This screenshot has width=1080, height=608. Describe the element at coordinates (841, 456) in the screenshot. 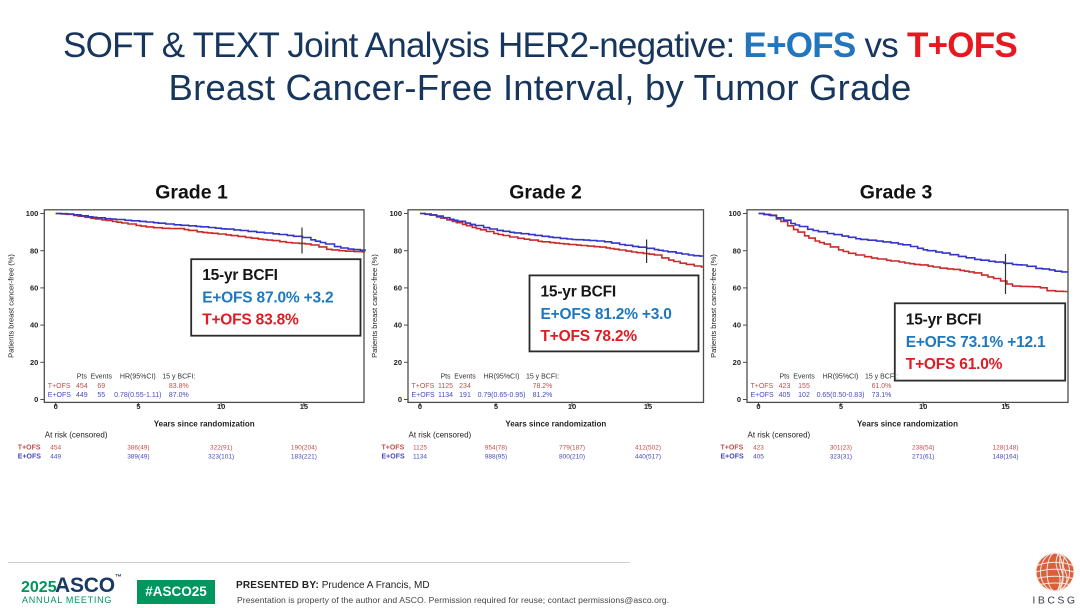

I see `svg-text: 323(31)` at that location.